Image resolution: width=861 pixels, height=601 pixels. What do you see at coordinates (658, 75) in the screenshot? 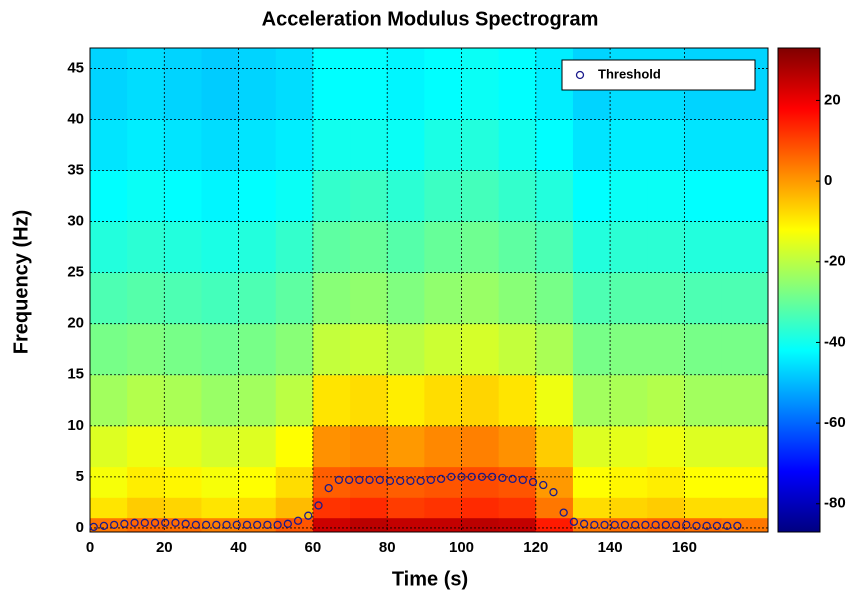
I see `legend-box` at bounding box center [658, 75].